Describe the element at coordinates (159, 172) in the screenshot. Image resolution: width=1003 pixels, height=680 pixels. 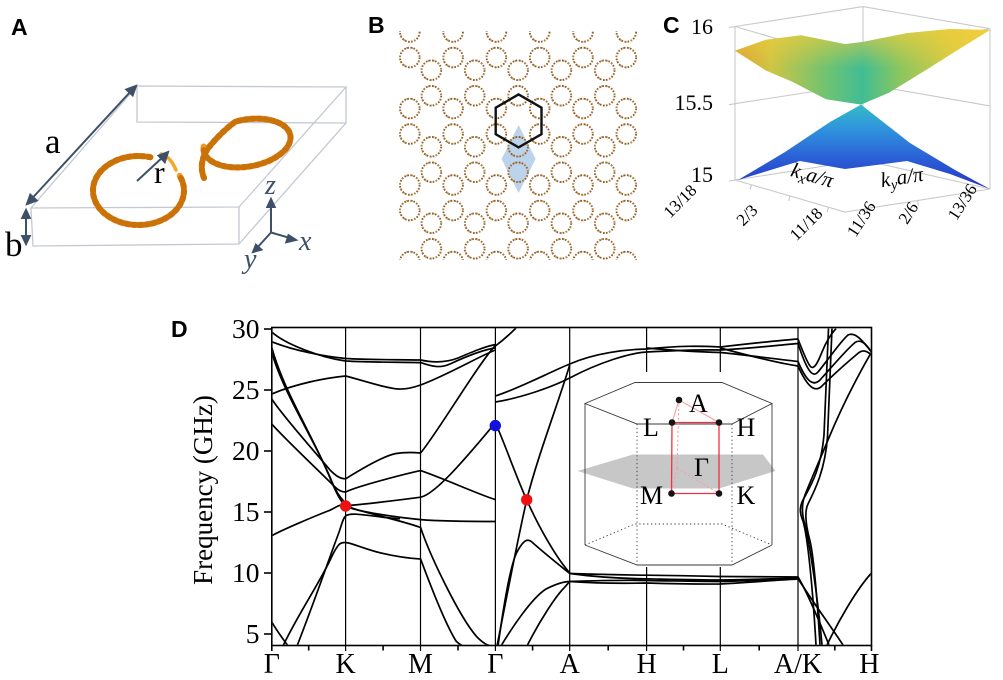
I see `svg-text: r` at that location.